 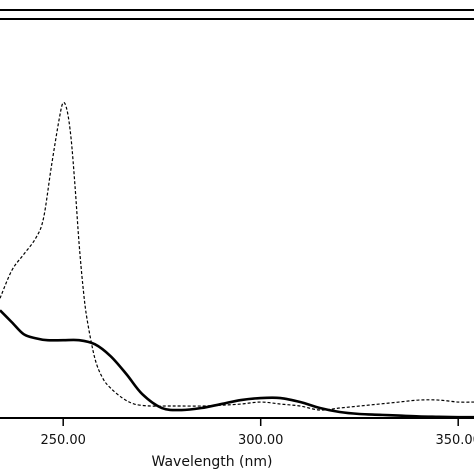 I want to click on x-tick-label: 300.00, so click(x=261, y=440).